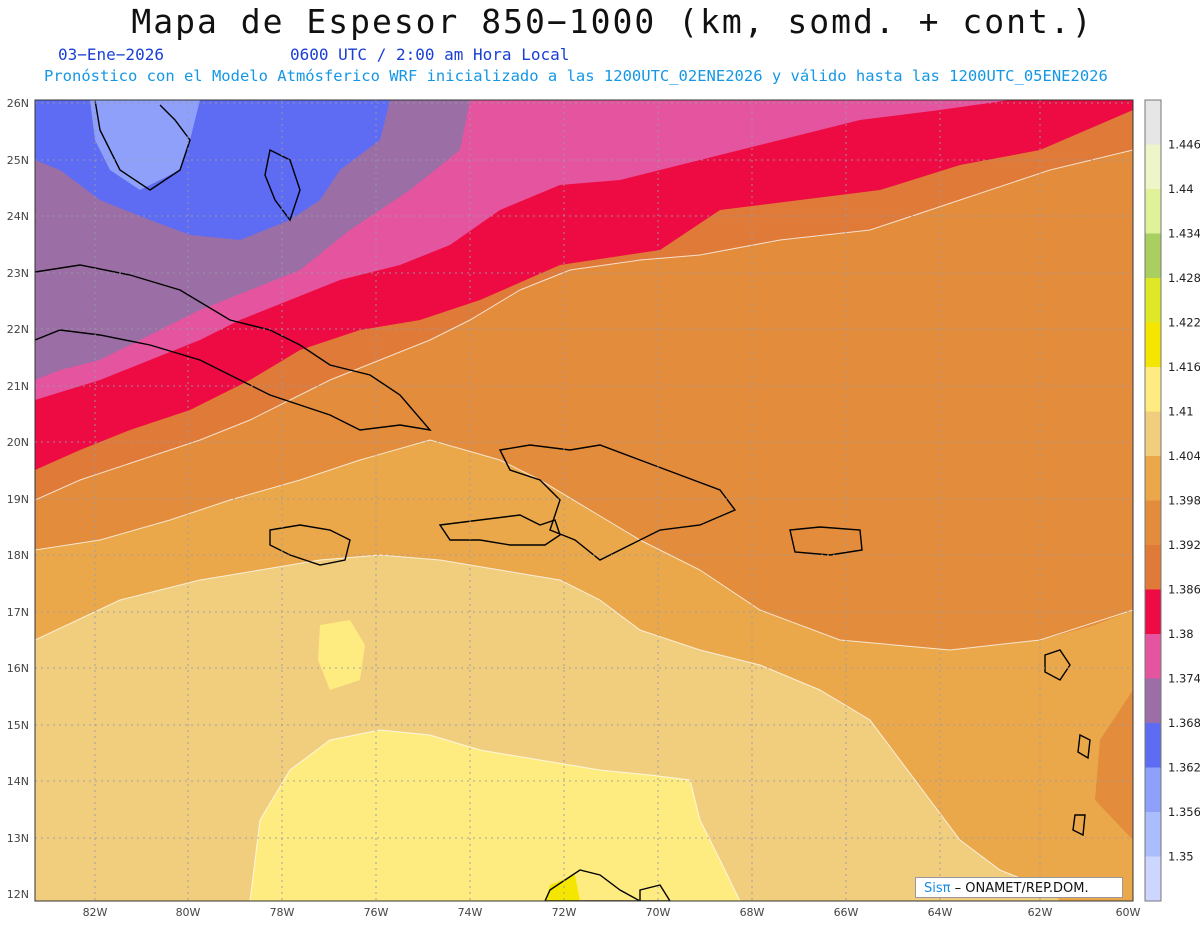 The height and width of the screenshot is (927, 1200). What do you see at coordinates (1184, 768) in the screenshot?
I see `colorbar-label: 1.362` at bounding box center [1184, 768].